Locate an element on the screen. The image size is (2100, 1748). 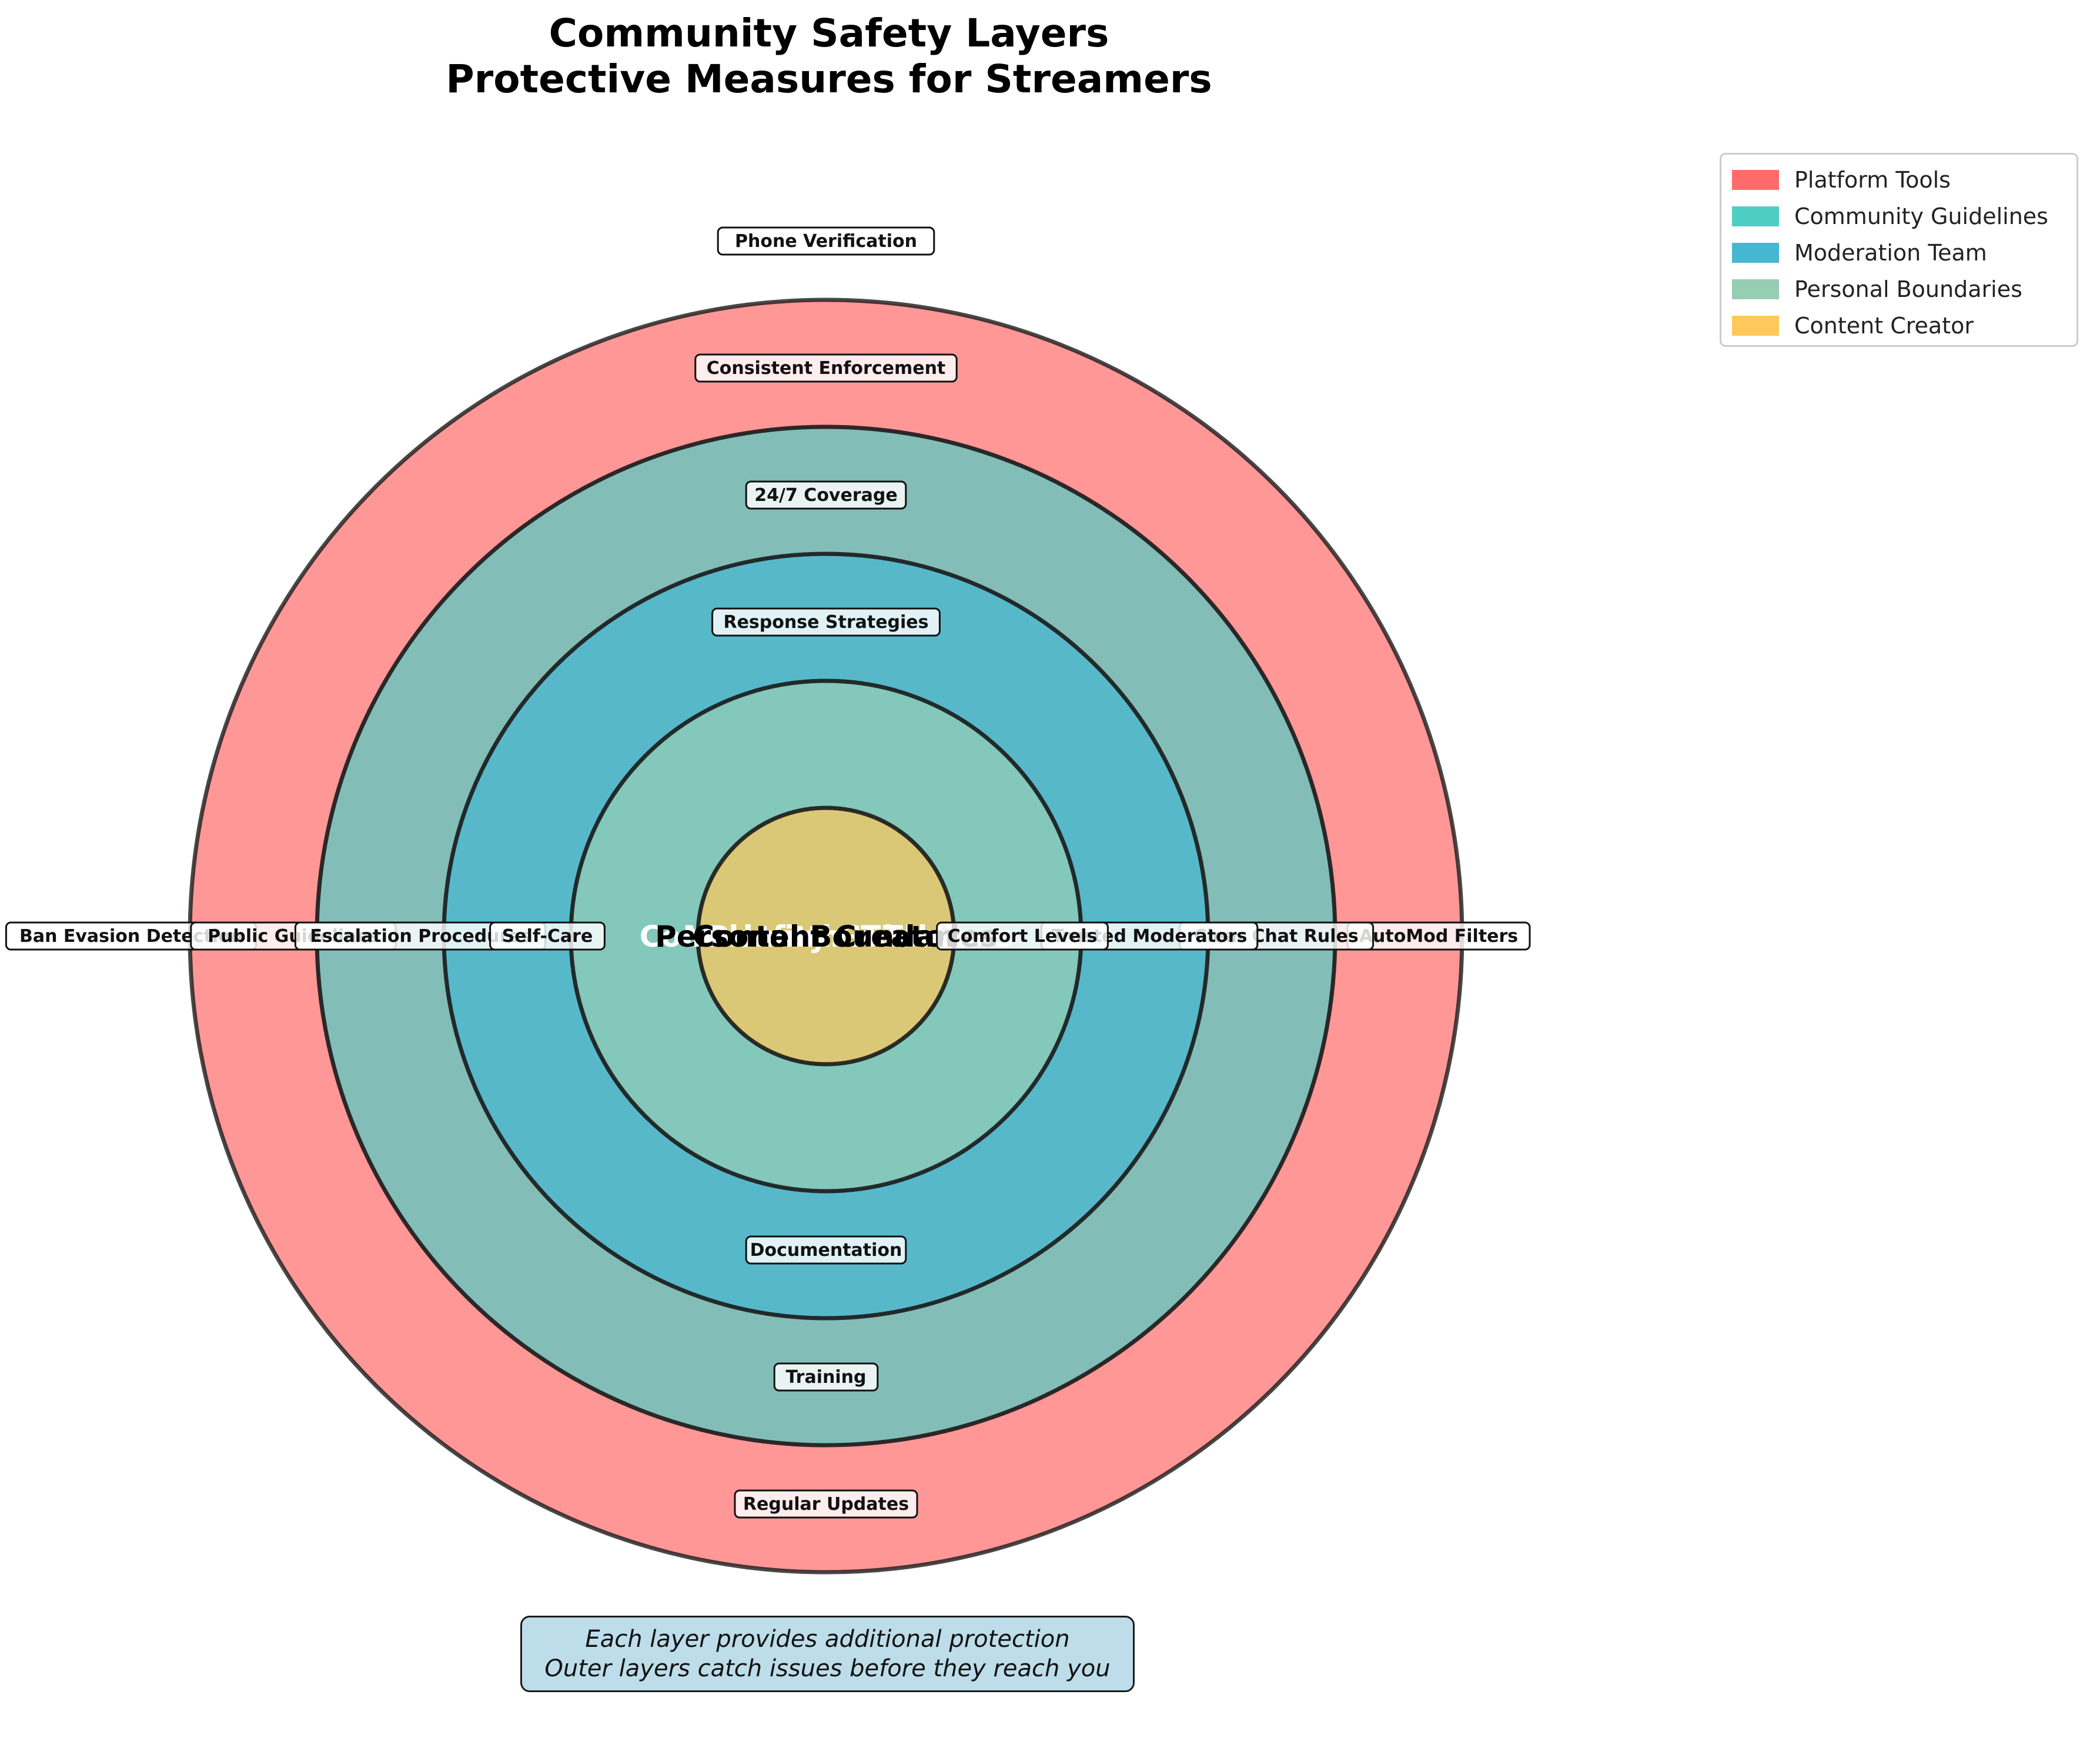
item-label: Training is located at coordinates (826, 1377).